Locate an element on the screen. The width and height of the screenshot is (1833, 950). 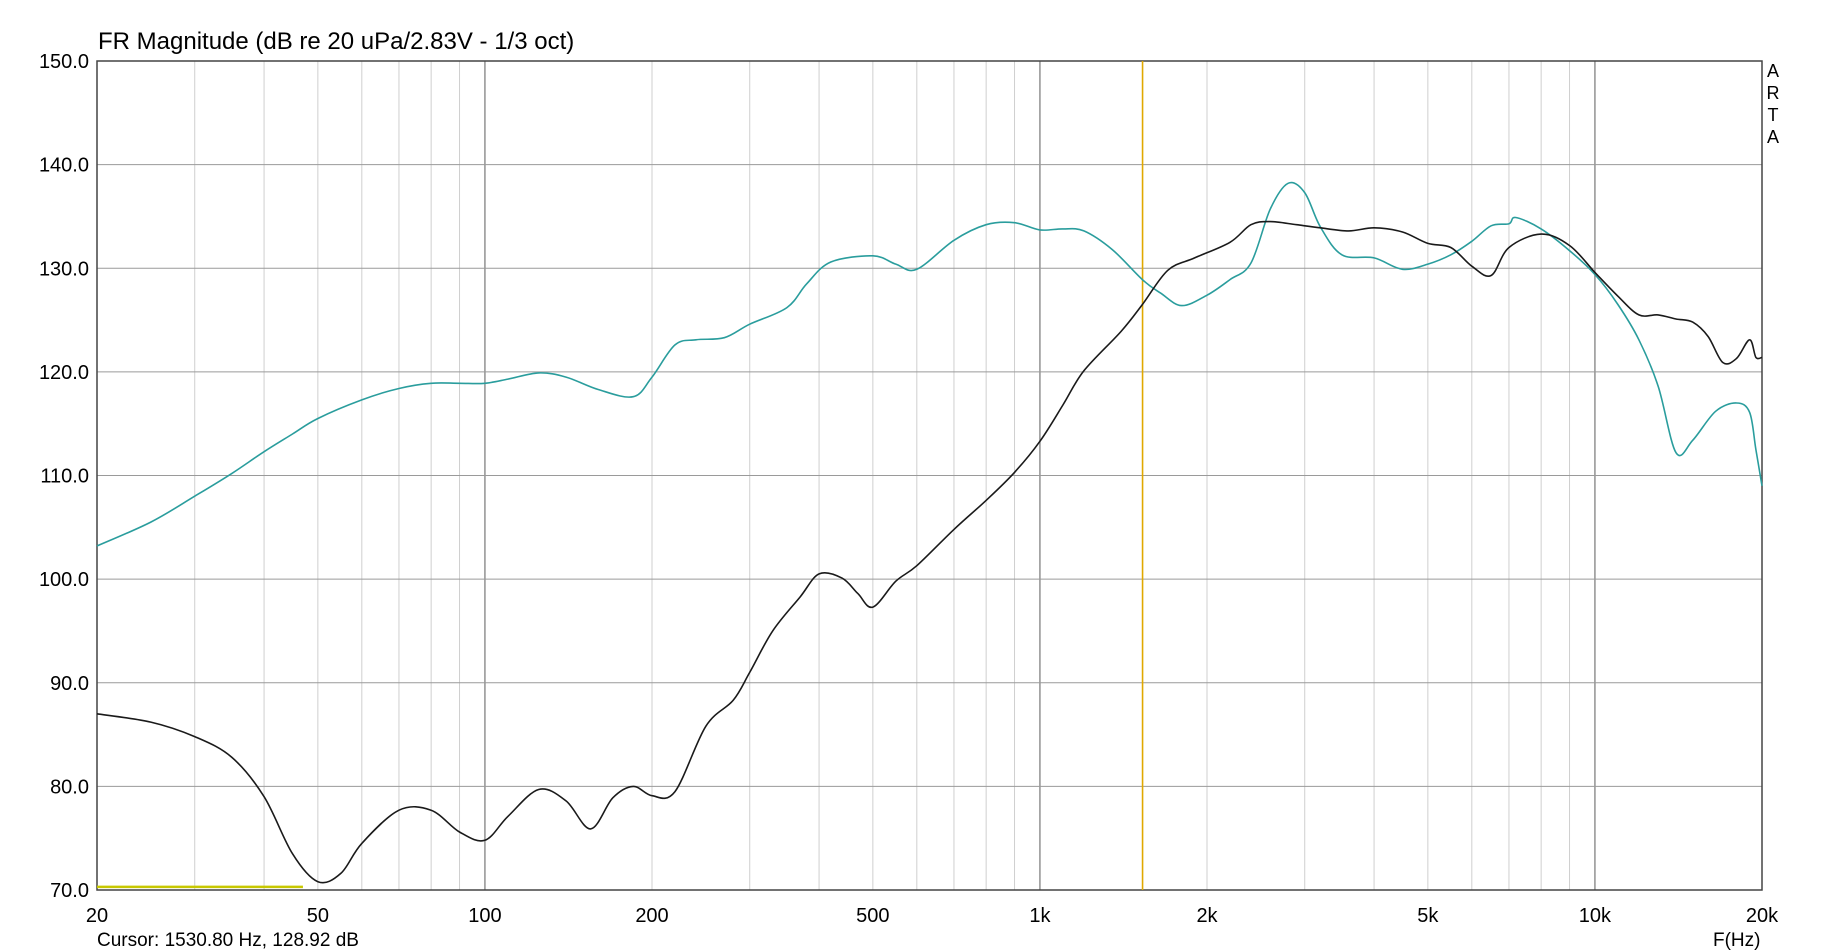
y-tick-label: 80.0 is located at coordinates (69, 787).